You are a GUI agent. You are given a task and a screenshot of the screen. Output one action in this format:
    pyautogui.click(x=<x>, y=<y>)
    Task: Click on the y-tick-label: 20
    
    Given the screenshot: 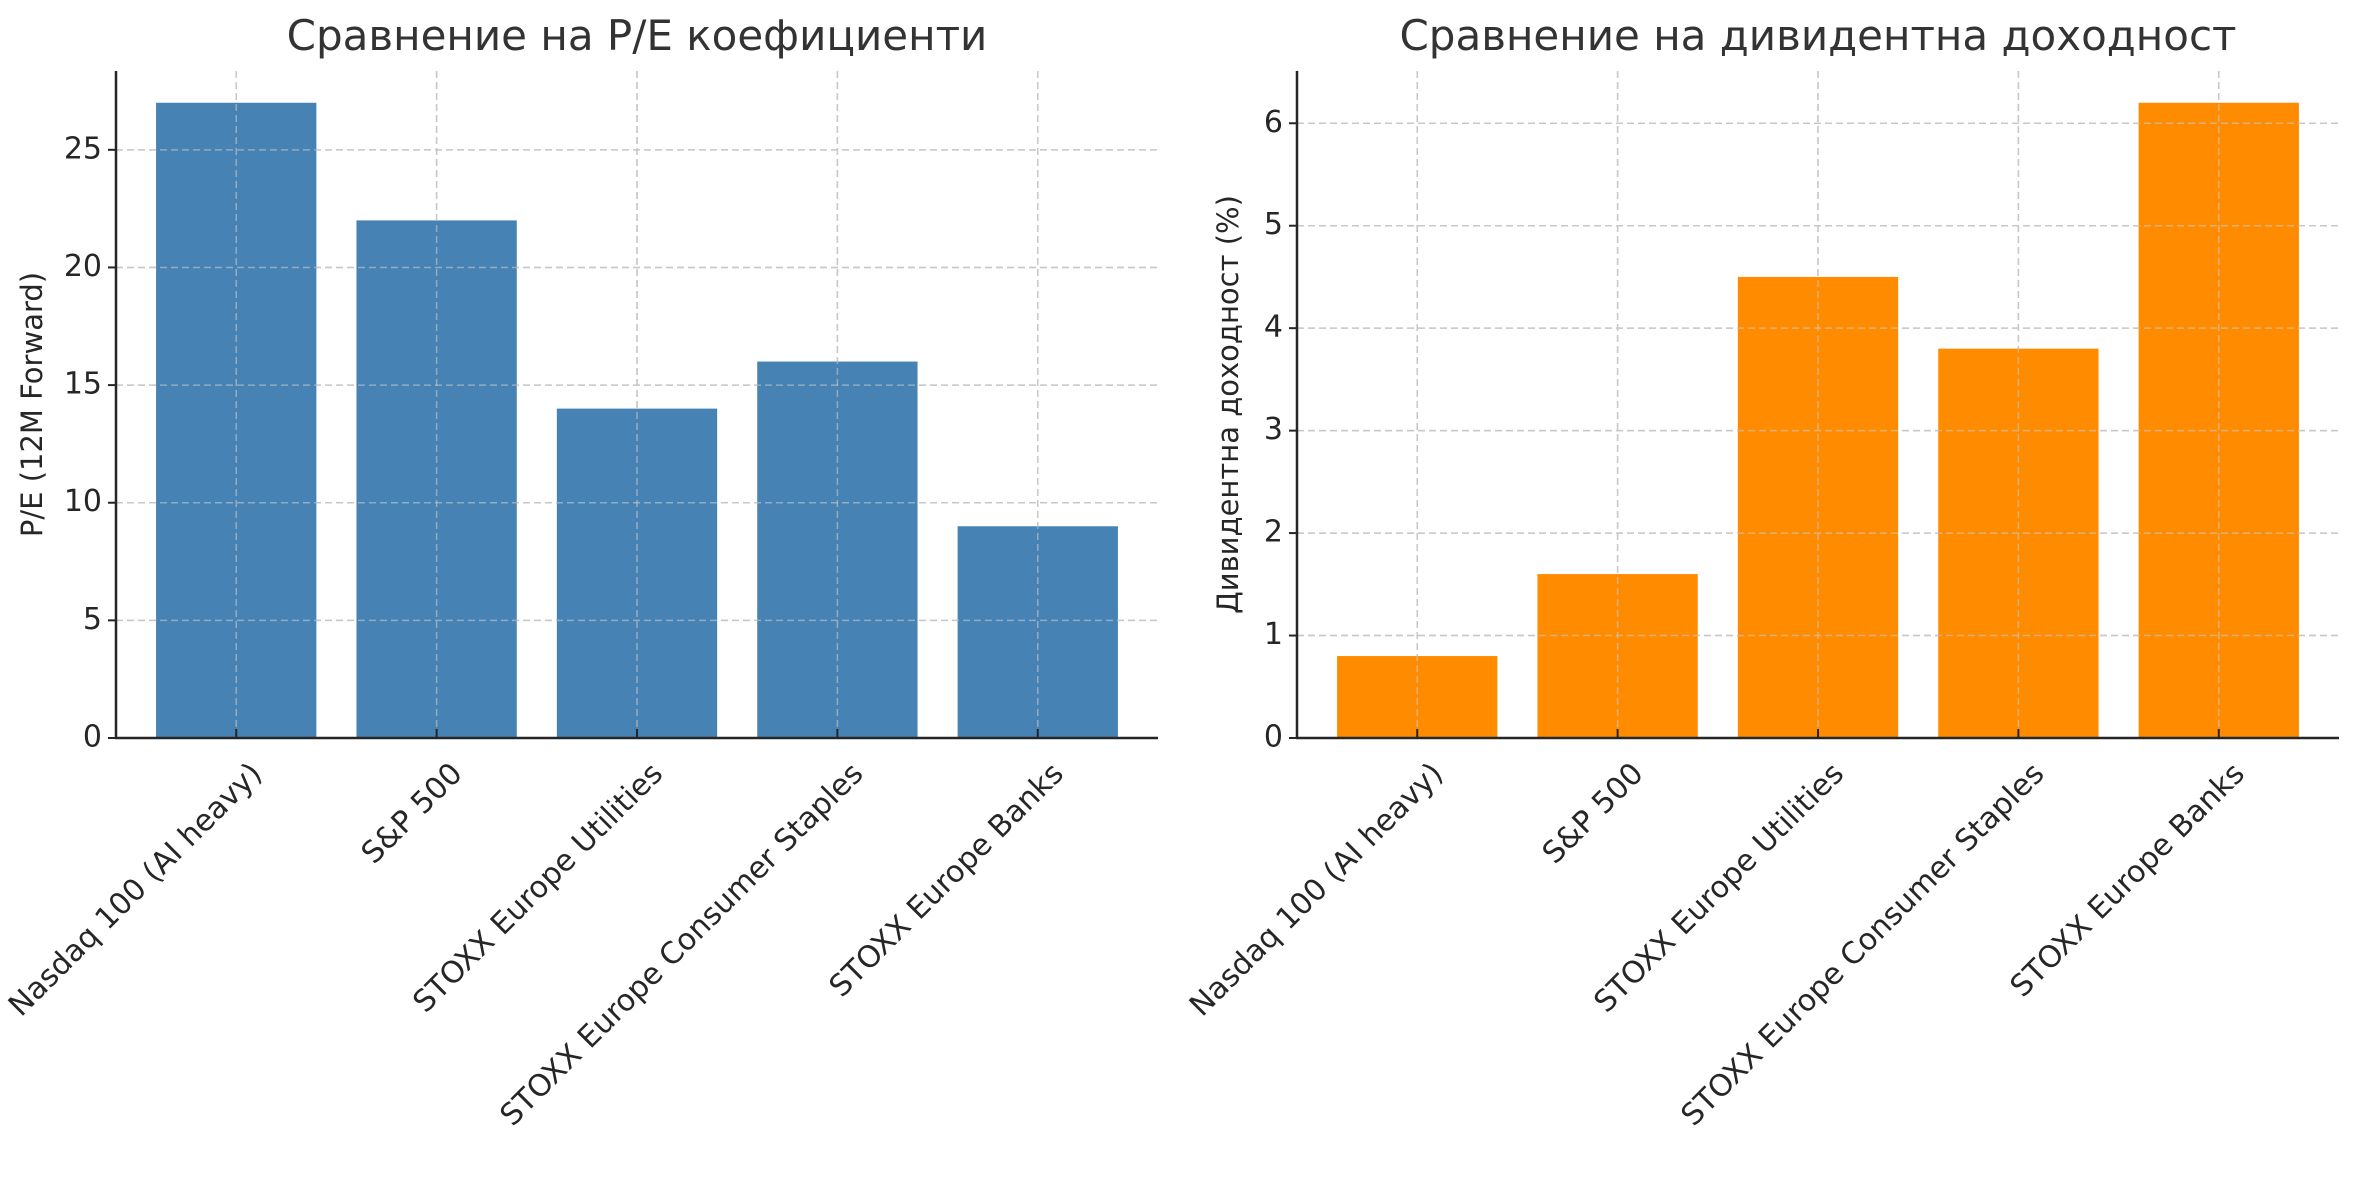 What is the action you would take?
    pyautogui.click(x=83, y=266)
    